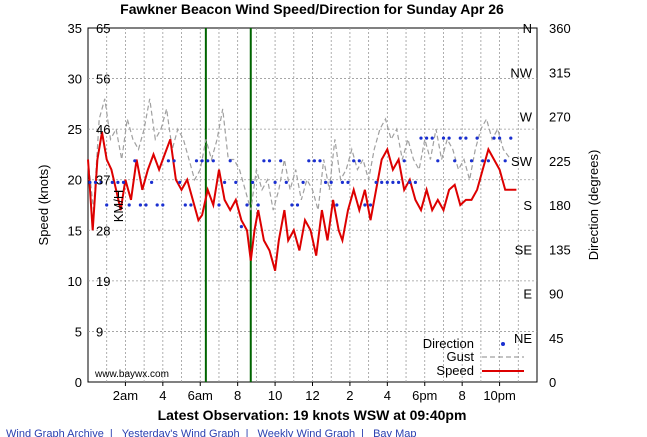 The height and width of the screenshot is (437, 647). What do you see at coordinates (162, 395) in the screenshot?
I see `x-tick-label: 4` at bounding box center [162, 395].